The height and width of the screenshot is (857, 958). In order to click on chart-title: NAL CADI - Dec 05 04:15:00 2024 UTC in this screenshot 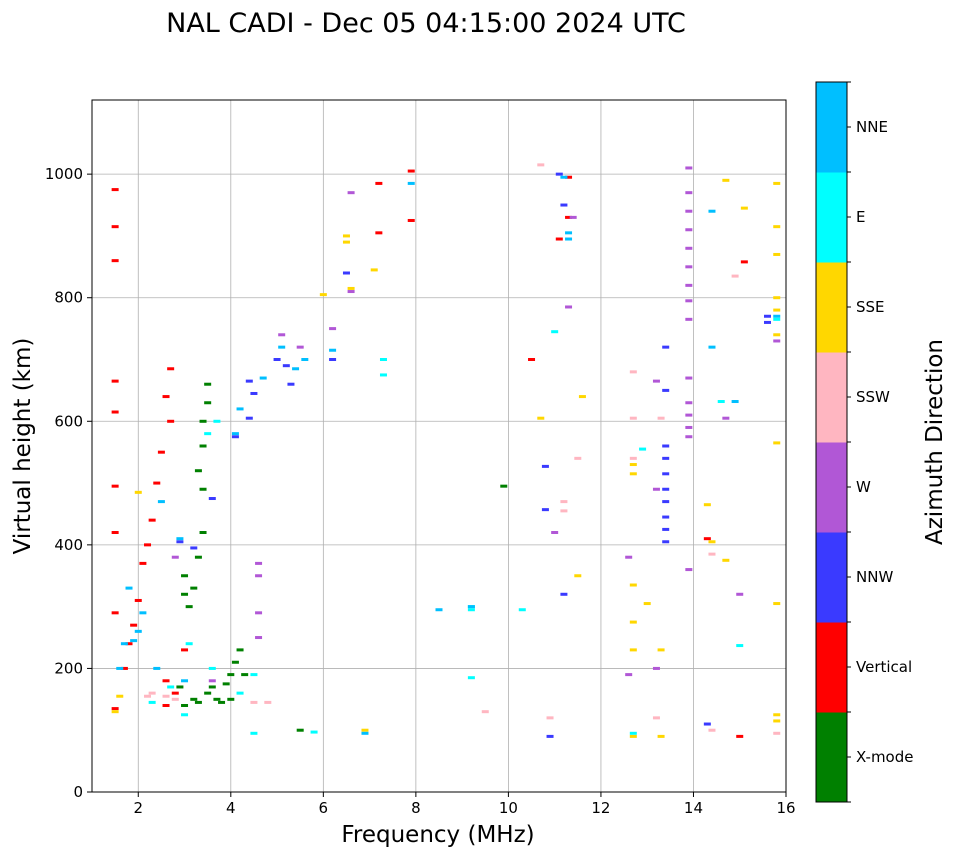, I will do `click(426, 23)`.